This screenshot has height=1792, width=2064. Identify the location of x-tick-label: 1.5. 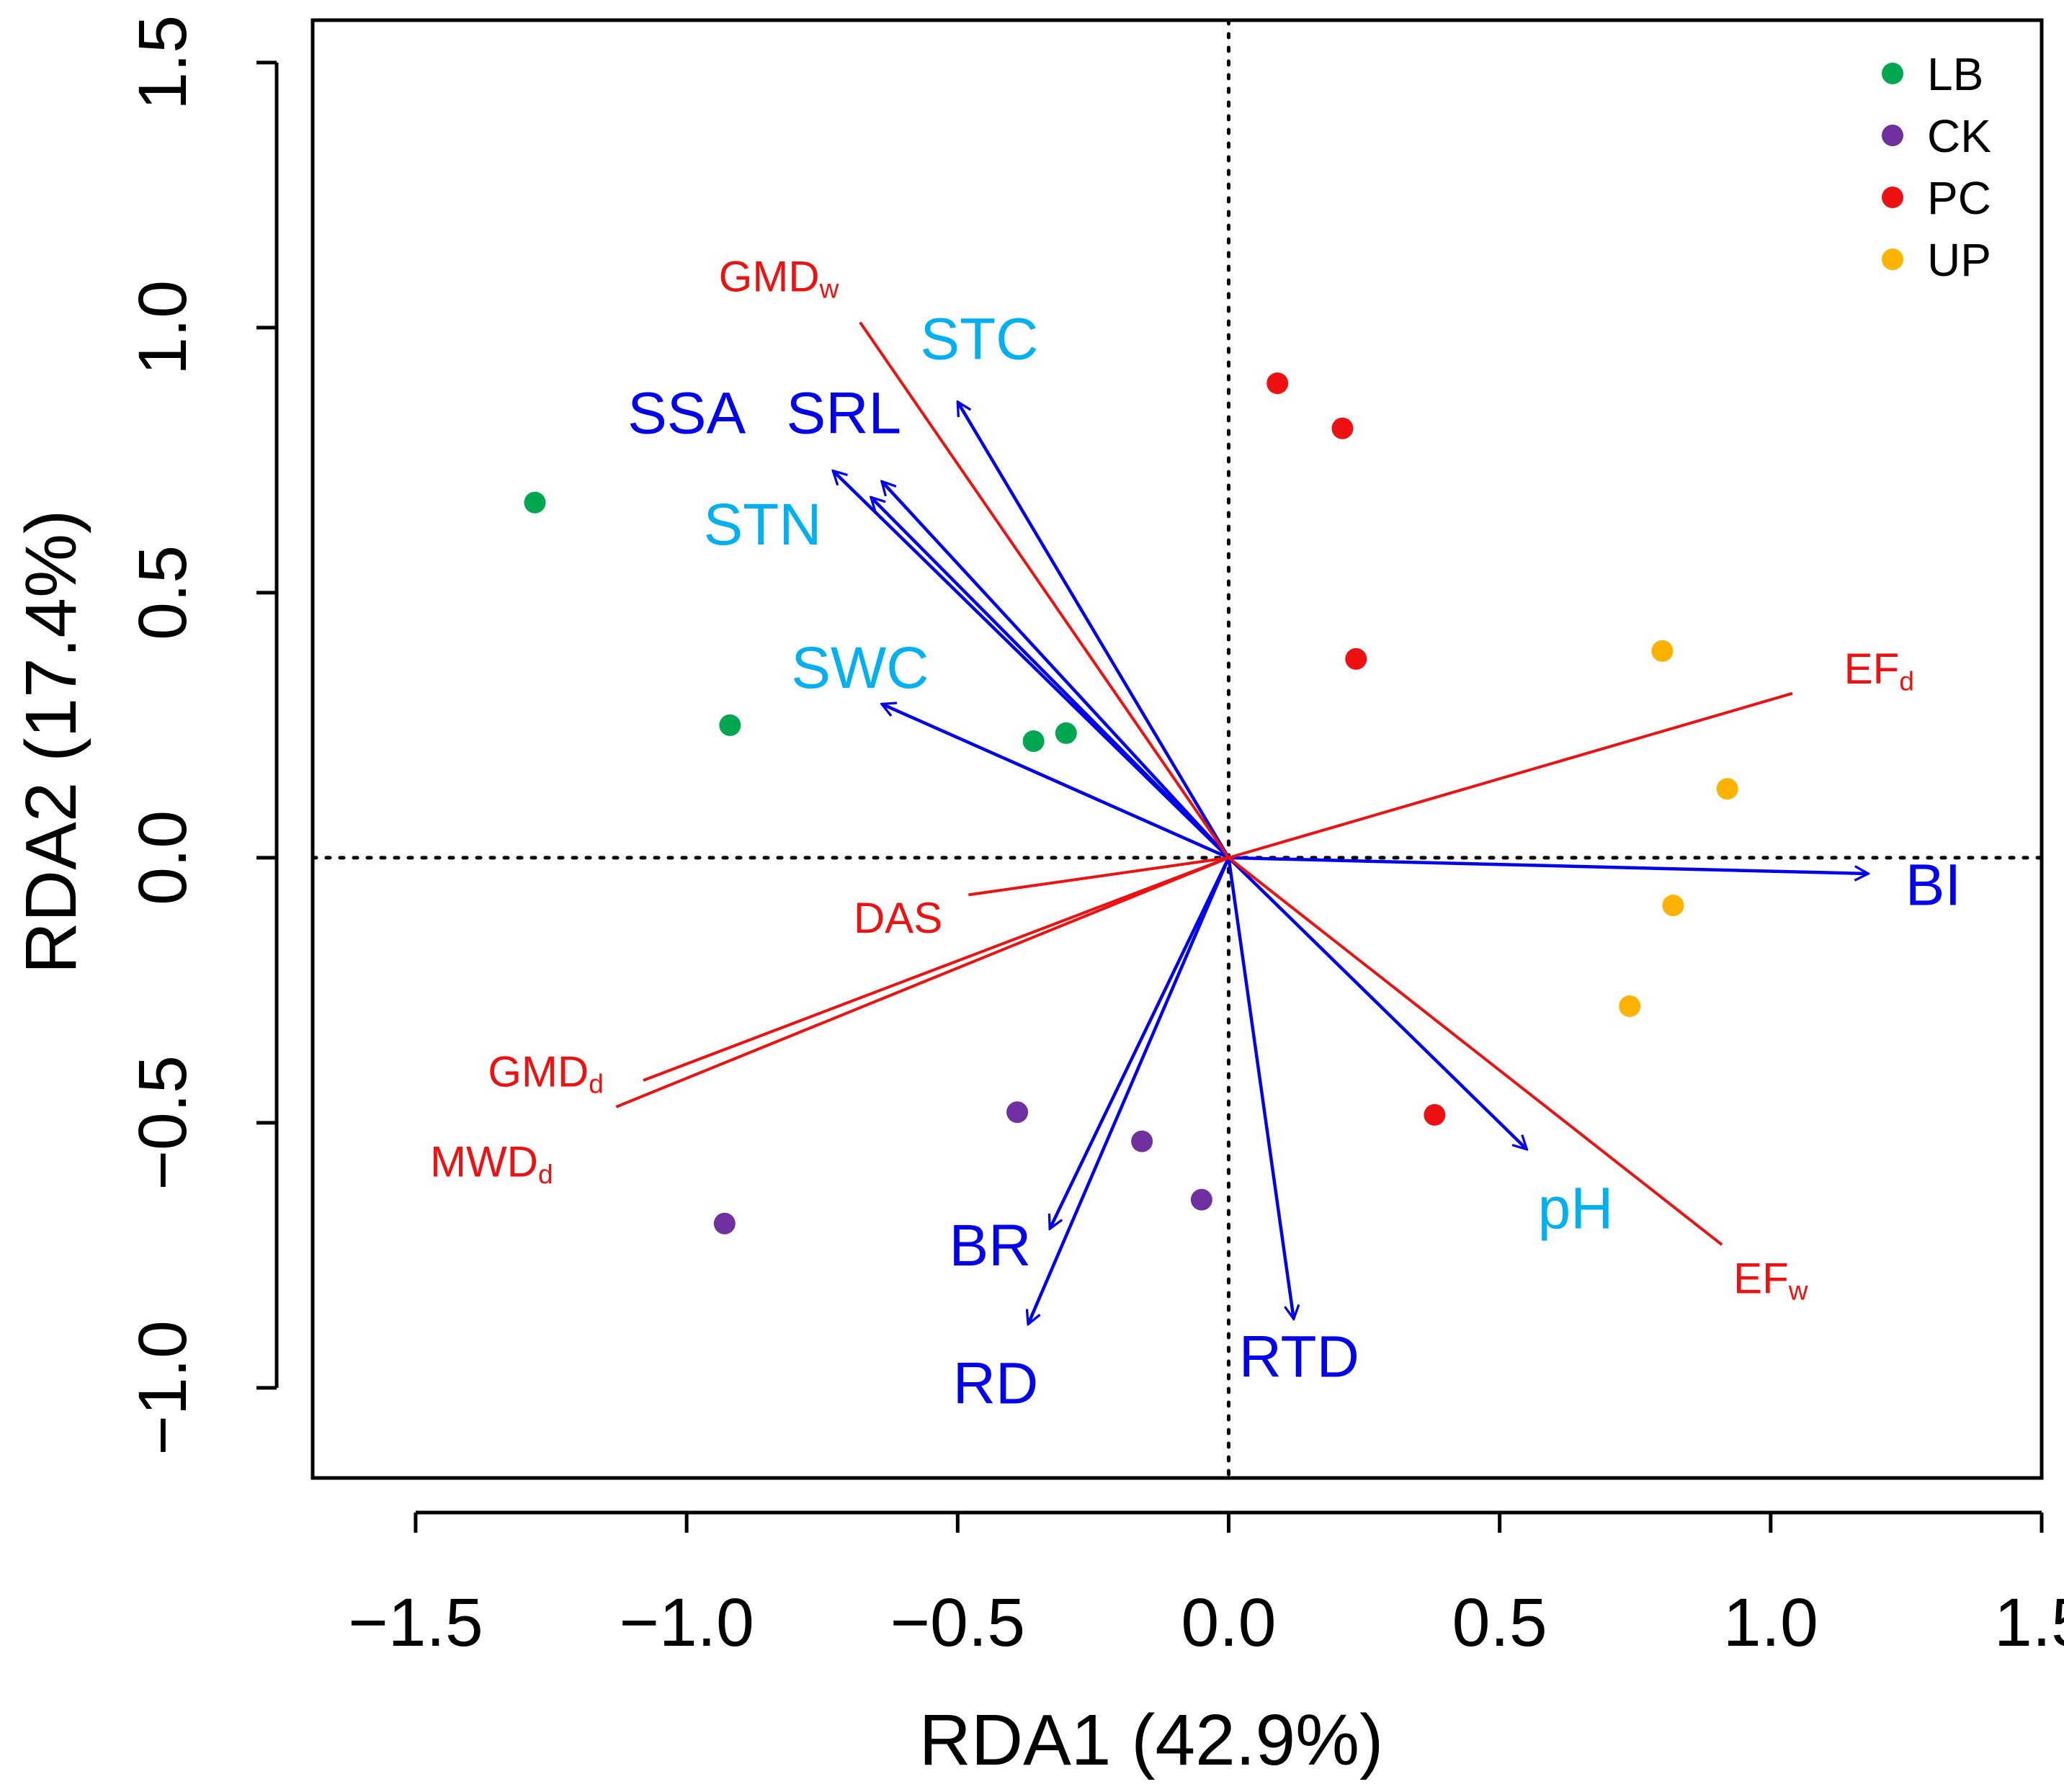
(2029, 1623).